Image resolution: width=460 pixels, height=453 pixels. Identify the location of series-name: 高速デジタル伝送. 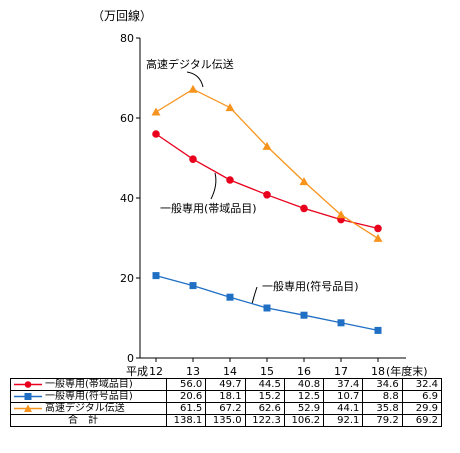
(85, 408).